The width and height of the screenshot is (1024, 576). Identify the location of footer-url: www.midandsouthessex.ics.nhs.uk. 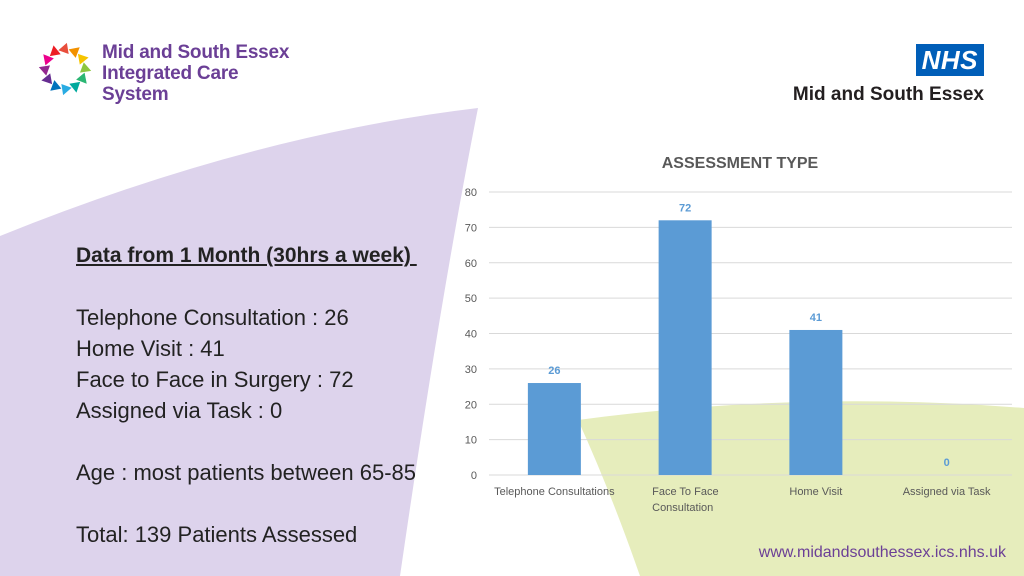
(882, 552).